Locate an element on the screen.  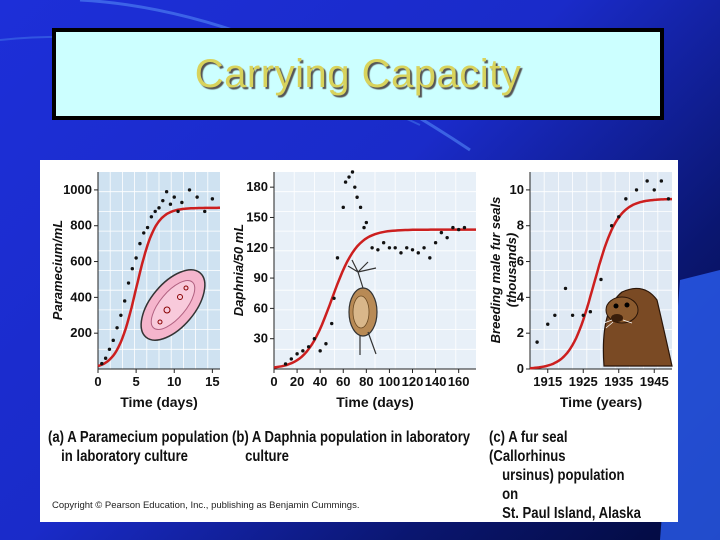
y-tick-label: 0 is located at coordinates (520, 368).